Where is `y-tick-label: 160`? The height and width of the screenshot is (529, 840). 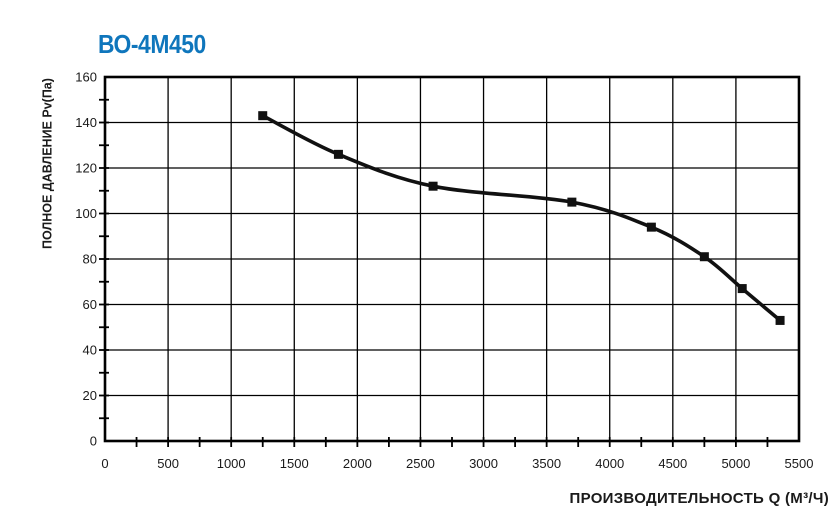 y-tick-label: 160 is located at coordinates (86, 77).